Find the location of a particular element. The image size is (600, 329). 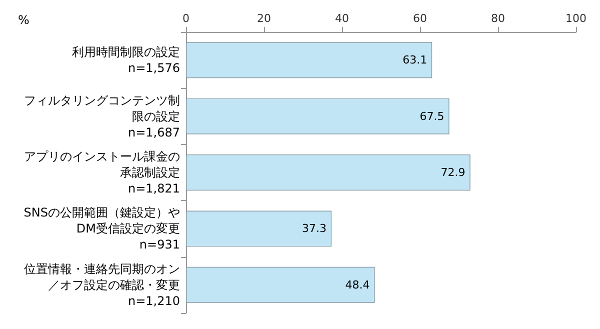

data-label: 72.9 is located at coordinates (453, 172).